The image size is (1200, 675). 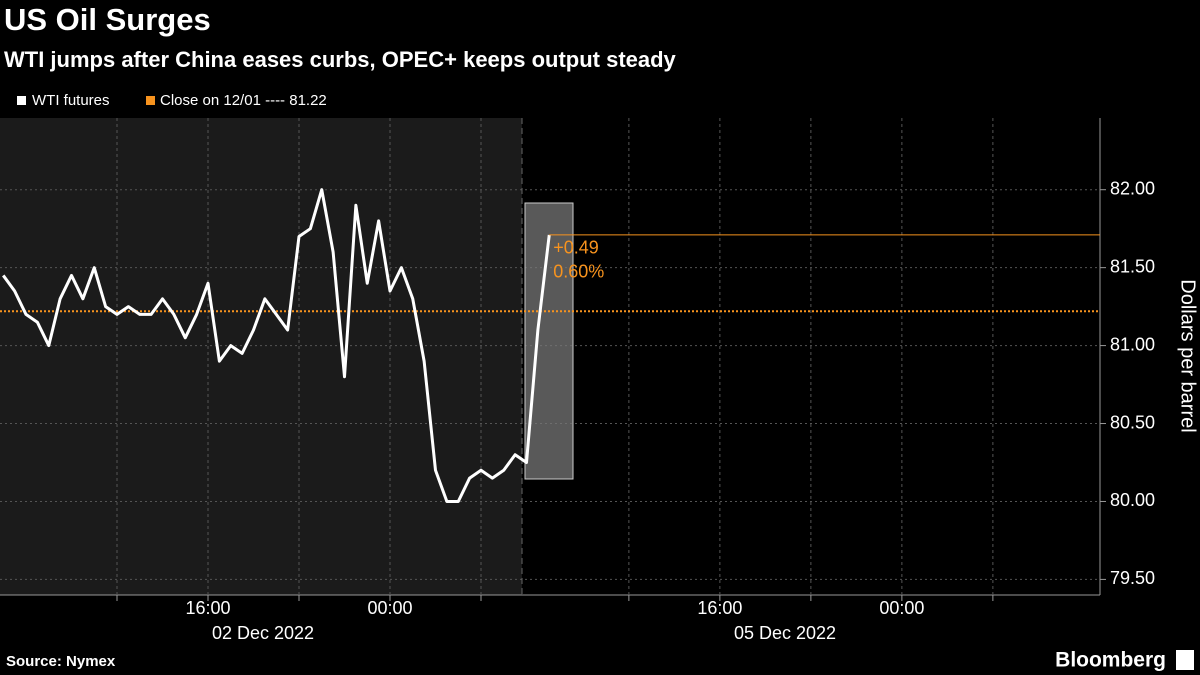 What do you see at coordinates (785, 633) in the screenshot?
I see `date-label: 05 Dec 2022` at bounding box center [785, 633].